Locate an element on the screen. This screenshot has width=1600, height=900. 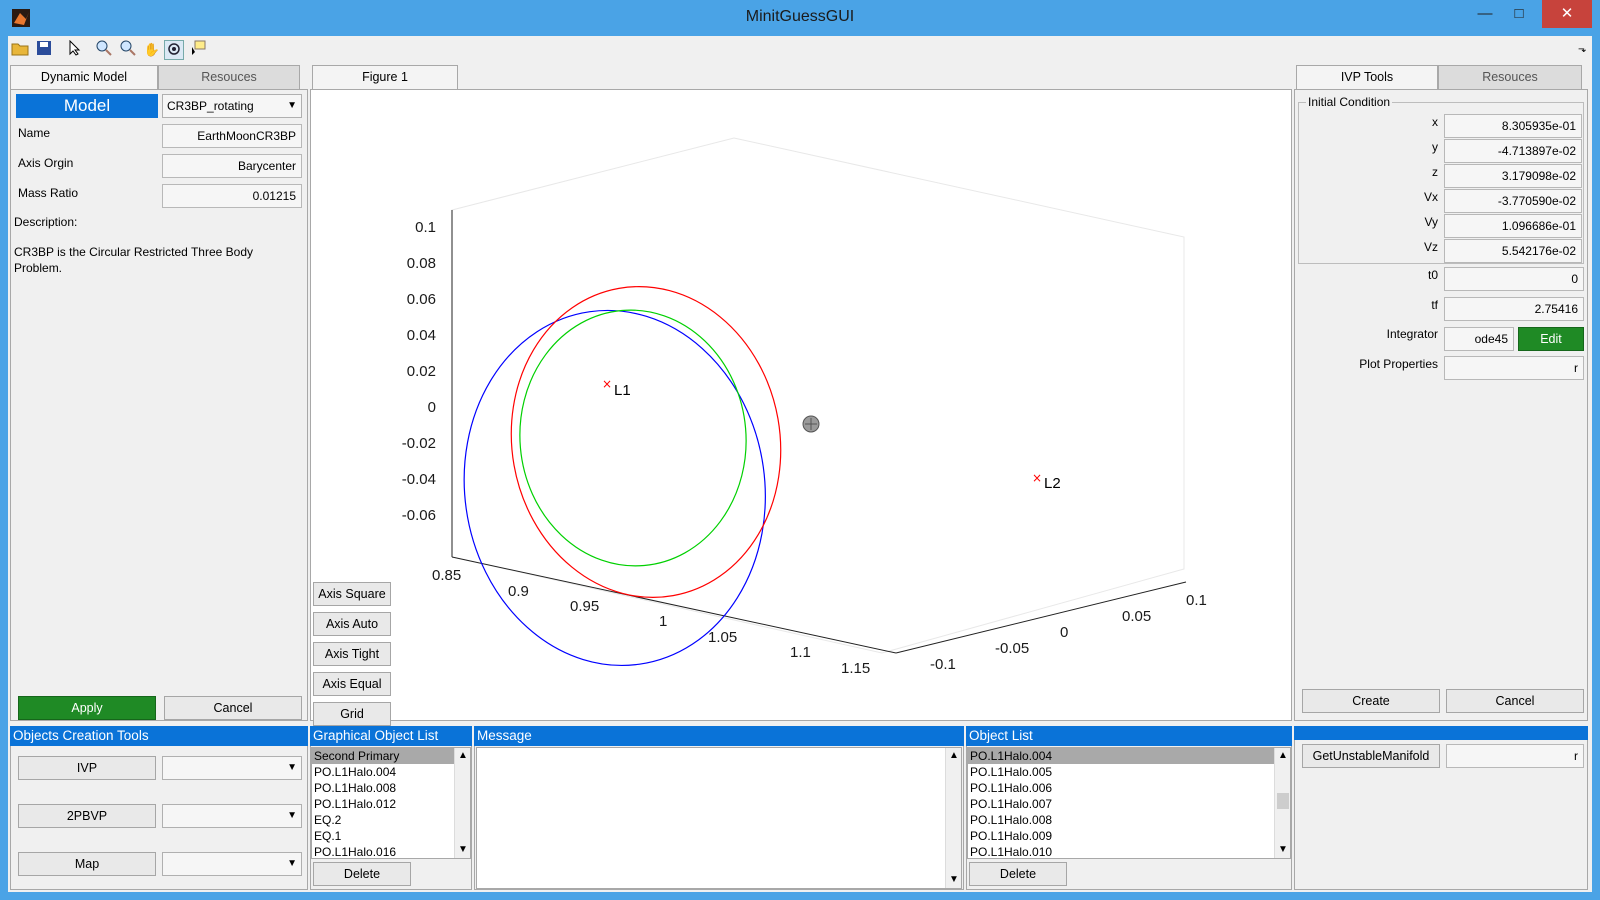
data-cursor-icon is located at coordinates (198, 50).